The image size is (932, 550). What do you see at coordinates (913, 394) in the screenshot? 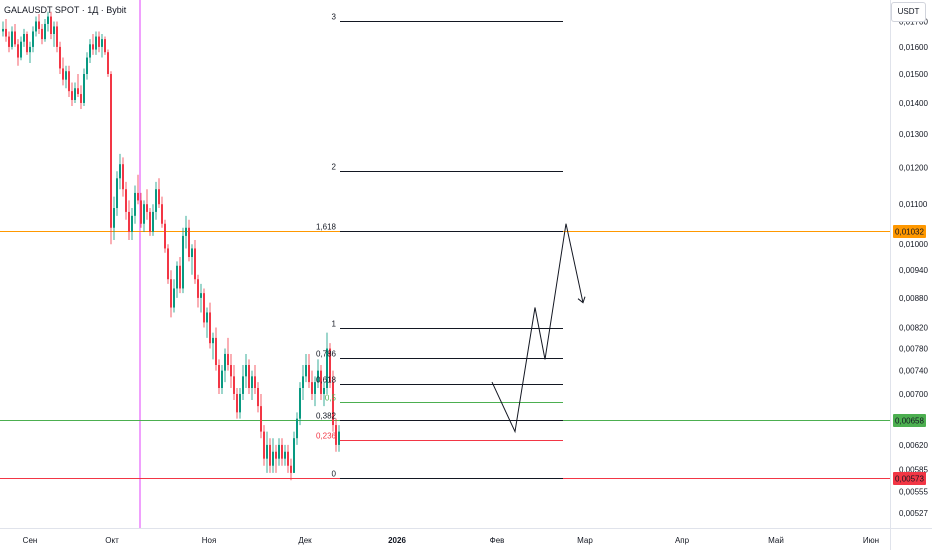
I see `price-tick-label: 0,00700` at bounding box center [913, 394].